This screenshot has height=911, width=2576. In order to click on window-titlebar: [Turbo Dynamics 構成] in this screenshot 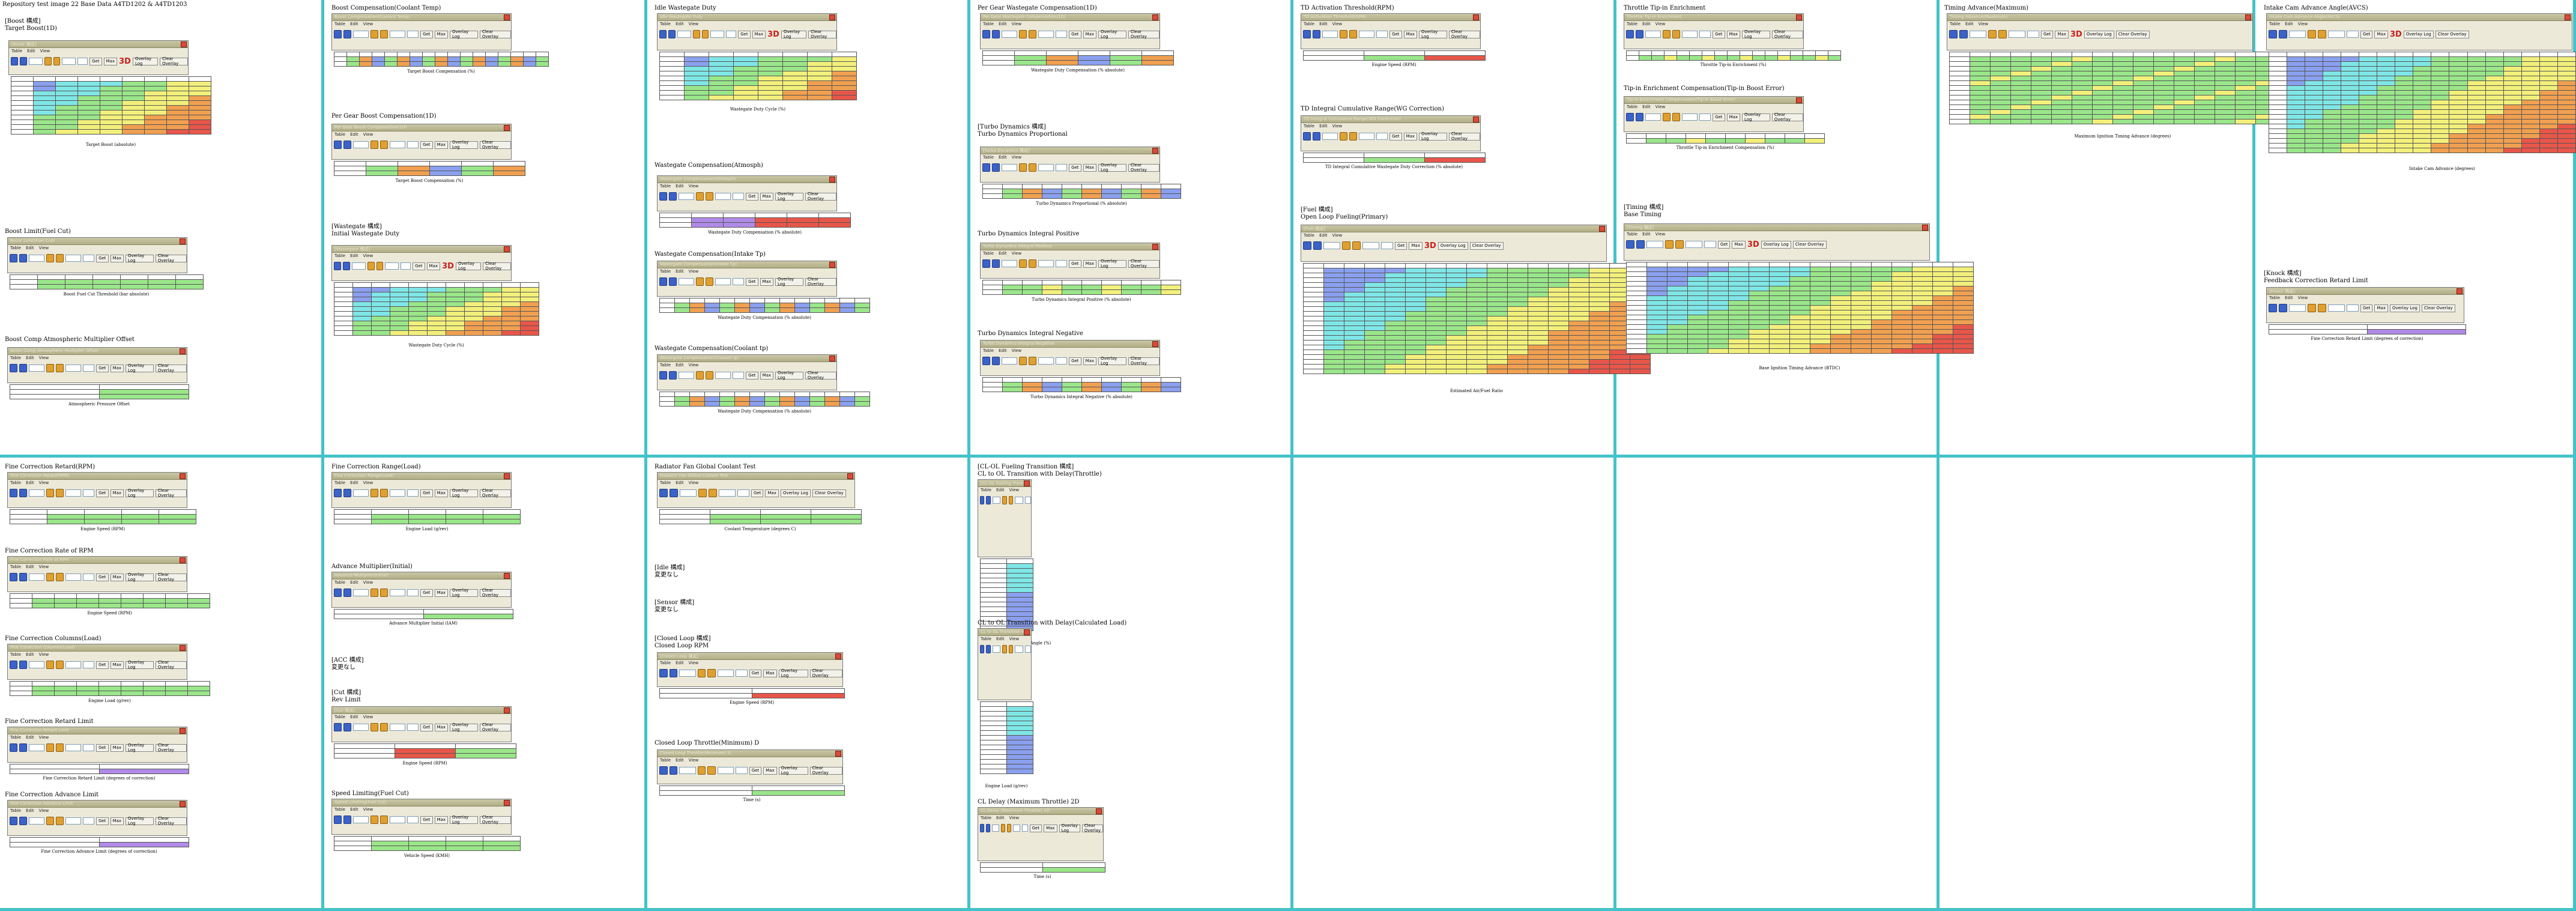, I will do `click(1070, 150)`.